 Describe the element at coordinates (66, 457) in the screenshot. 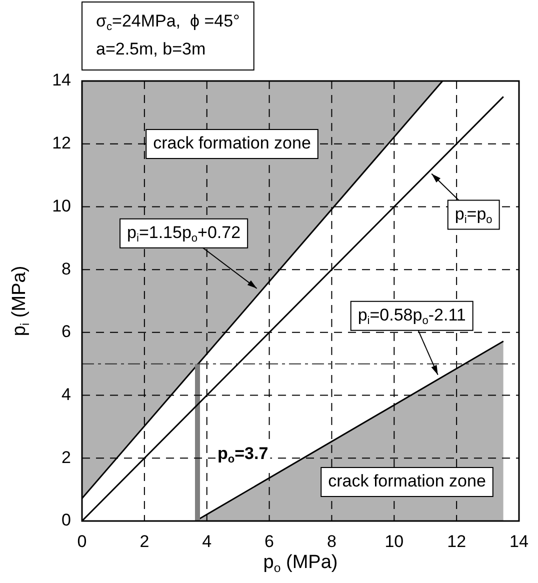

I see `y-tick-label: 2` at that location.